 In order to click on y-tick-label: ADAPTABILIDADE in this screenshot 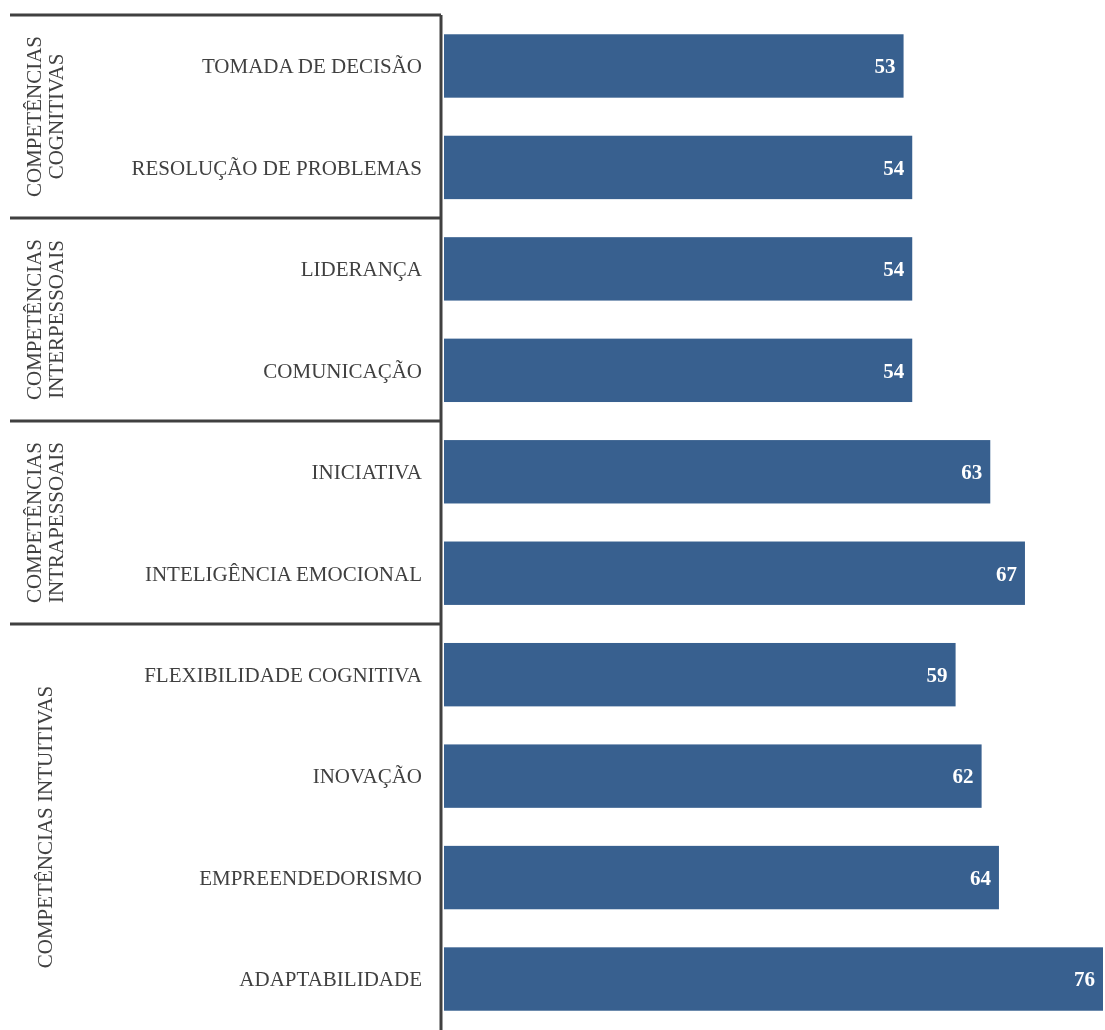, I will do `click(330, 979)`.